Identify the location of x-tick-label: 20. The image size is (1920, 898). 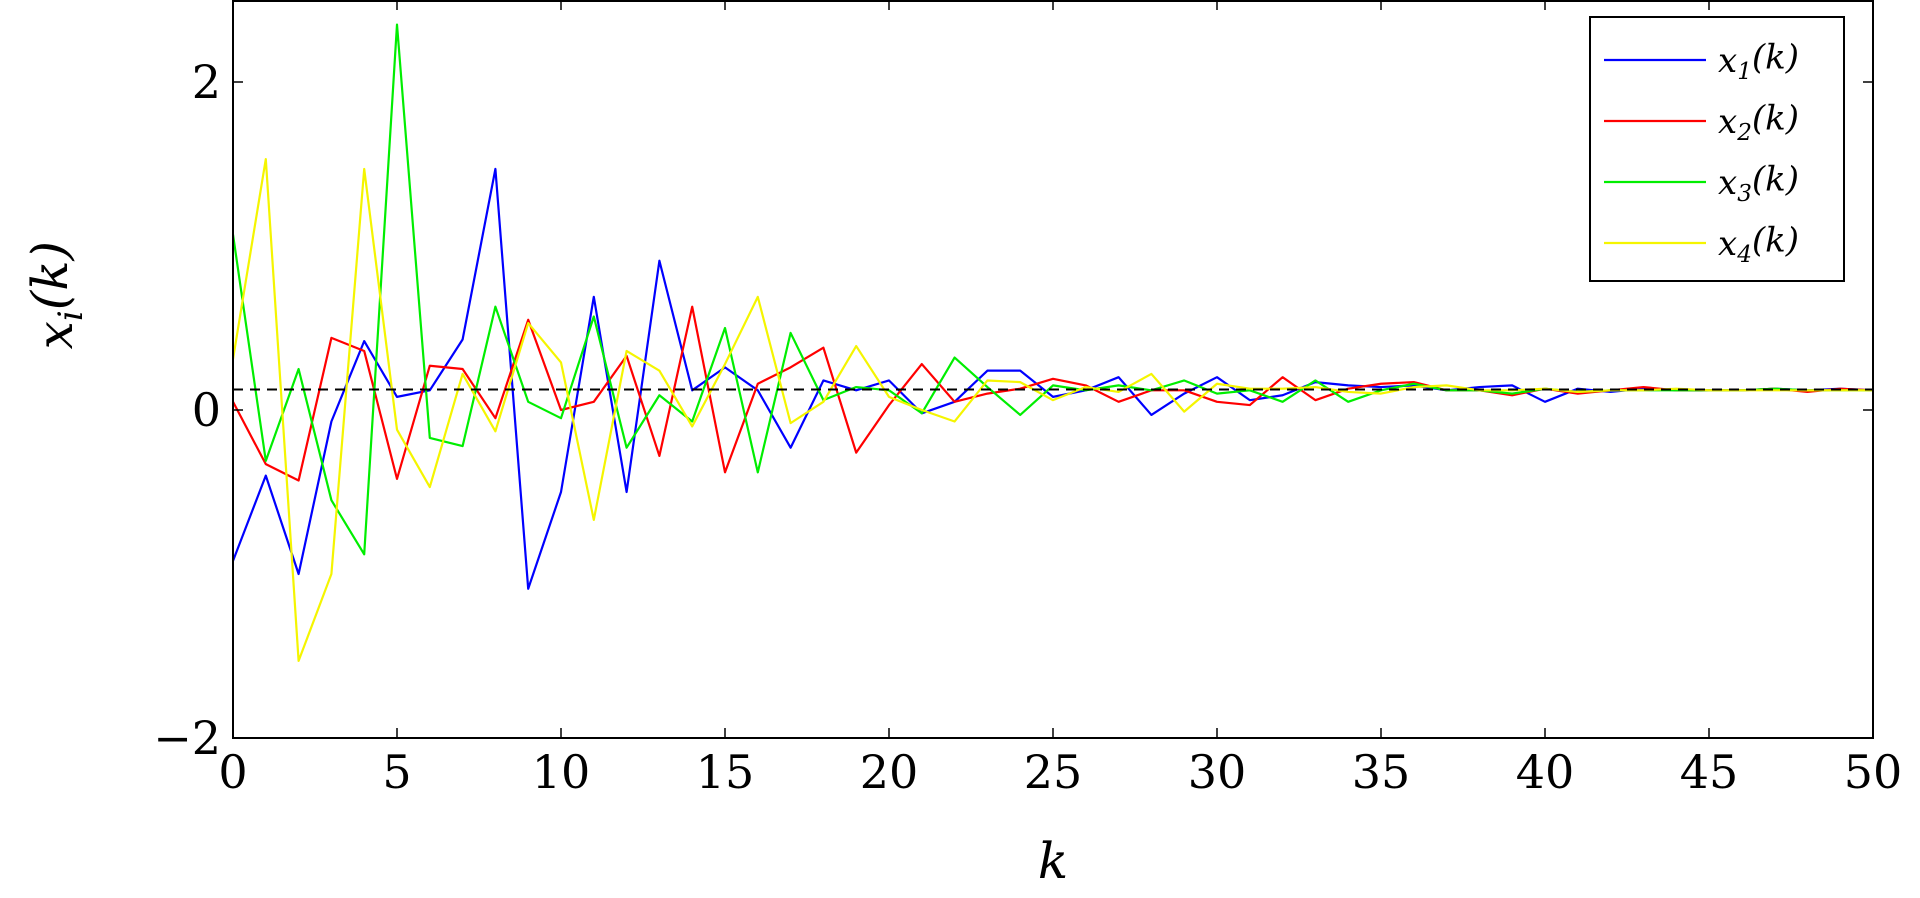
(889, 772).